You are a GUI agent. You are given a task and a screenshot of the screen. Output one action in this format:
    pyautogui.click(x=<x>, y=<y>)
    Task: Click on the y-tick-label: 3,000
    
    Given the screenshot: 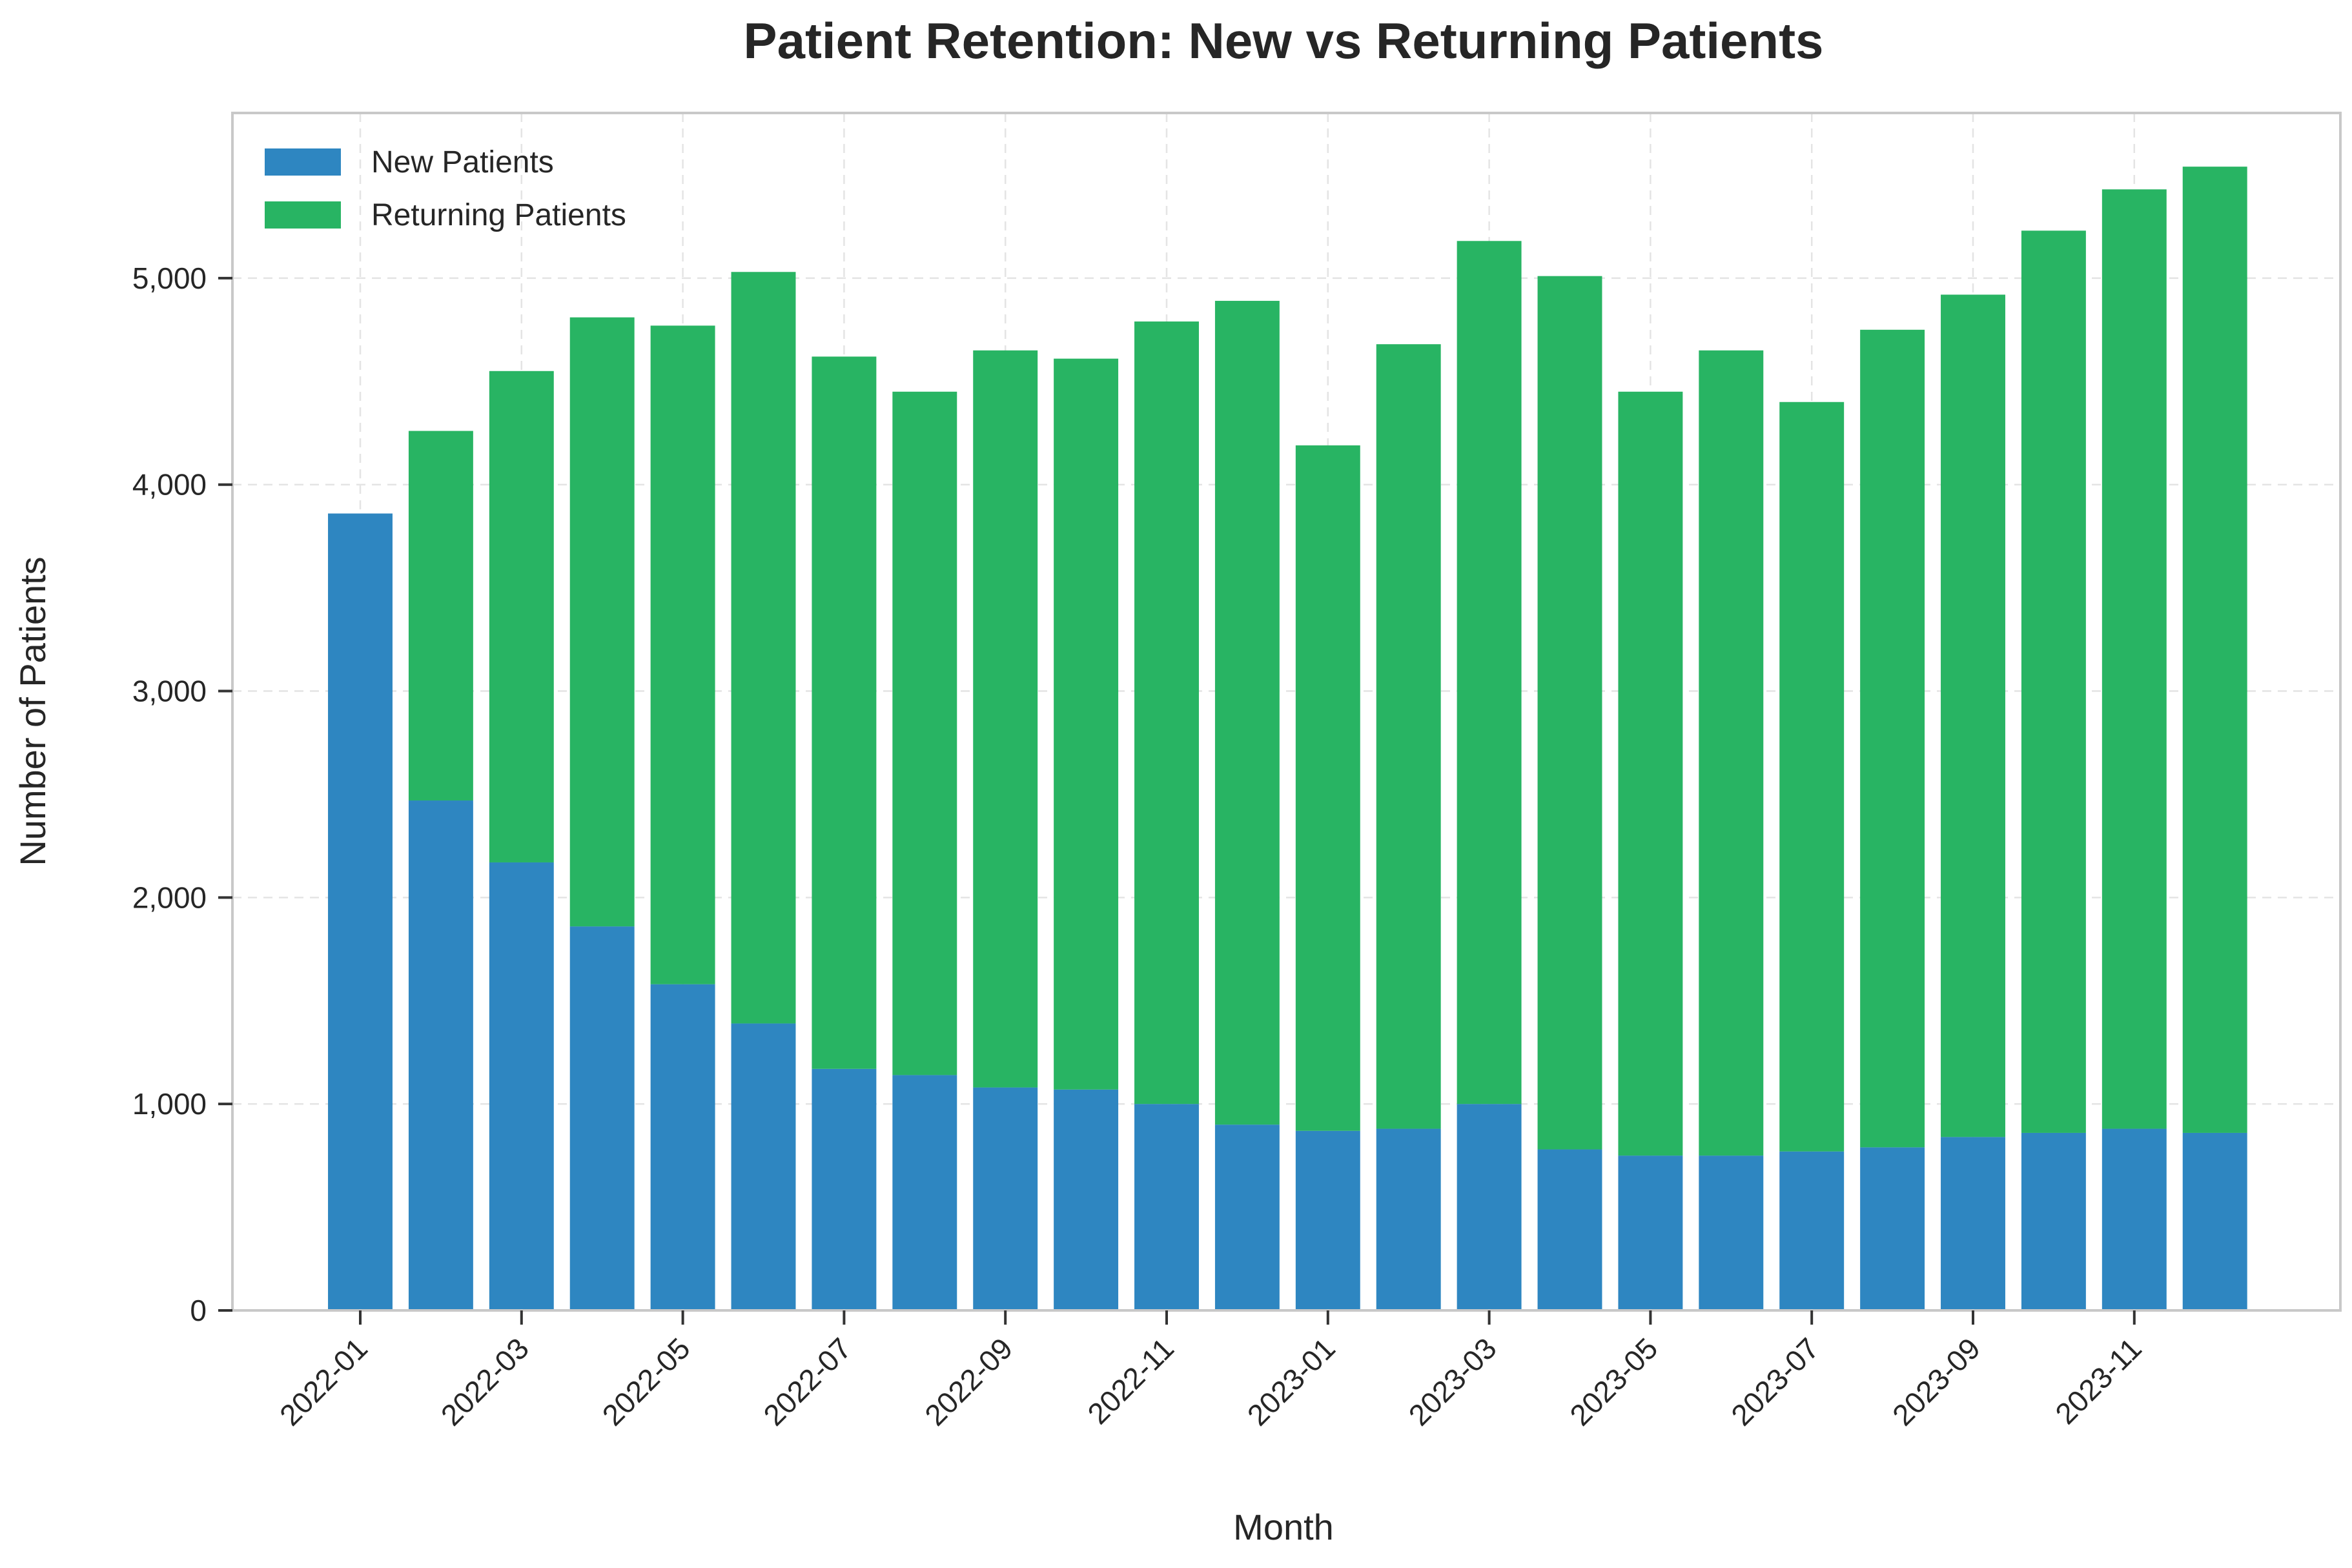 What is the action you would take?
    pyautogui.click(x=169, y=691)
    